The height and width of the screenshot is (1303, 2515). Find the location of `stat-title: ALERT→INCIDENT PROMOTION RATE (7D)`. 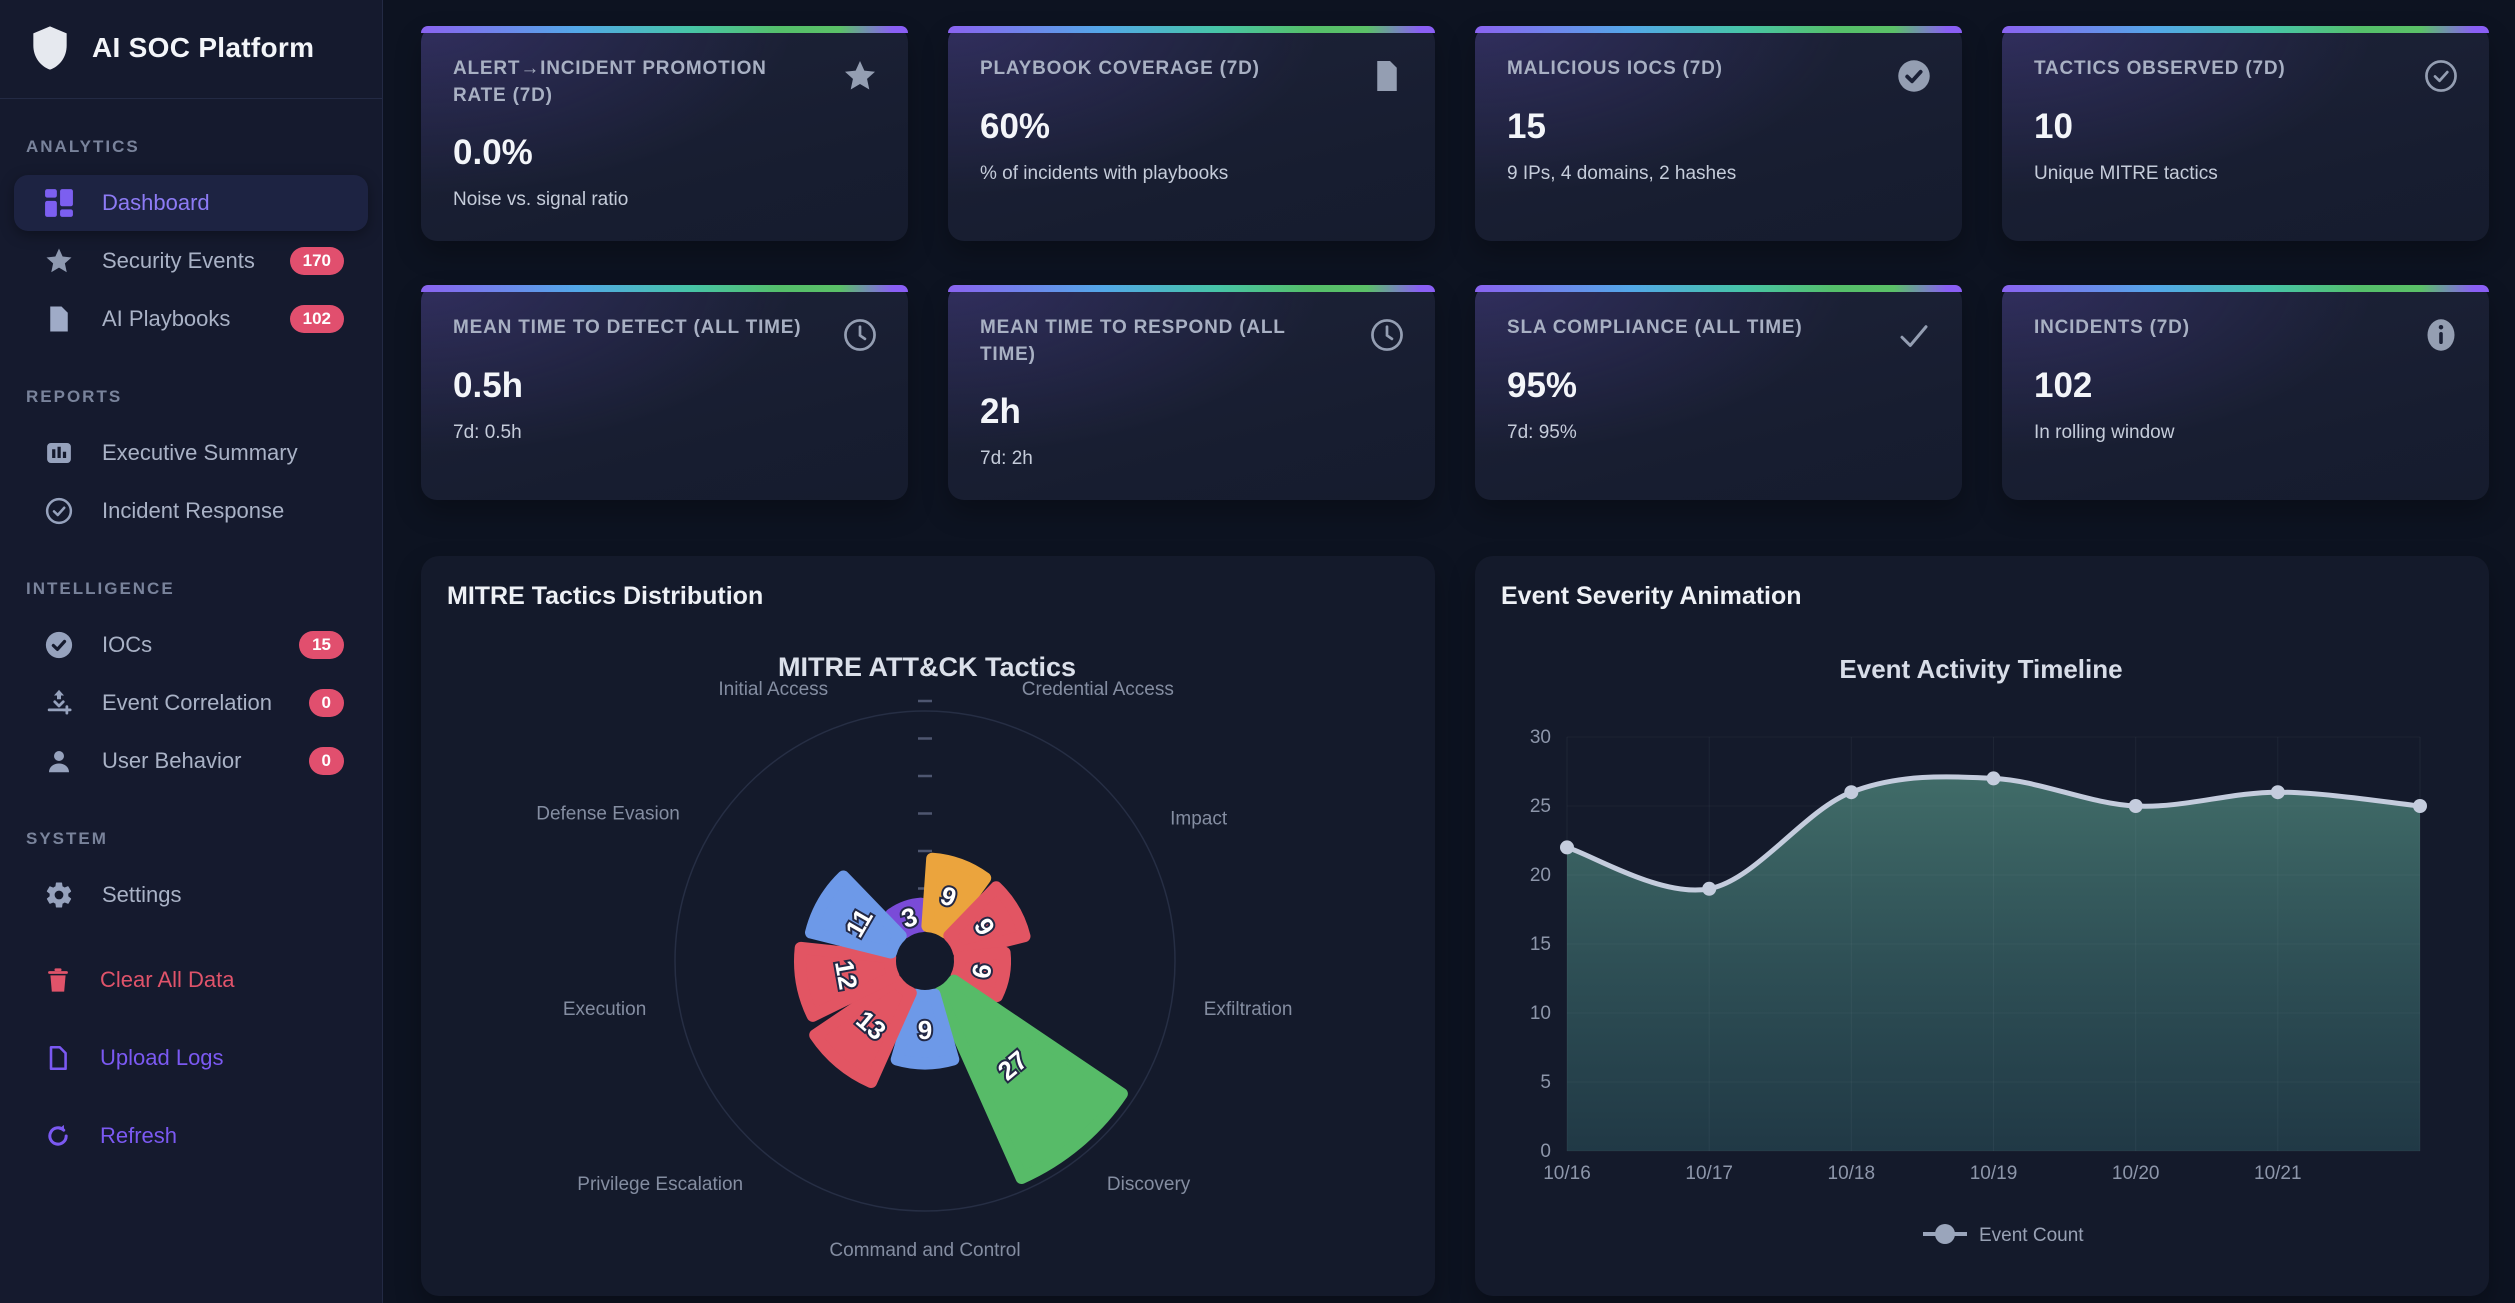

stat-title: ALERT→INCIDENT PROMOTION RATE (7D) is located at coordinates (610, 82).